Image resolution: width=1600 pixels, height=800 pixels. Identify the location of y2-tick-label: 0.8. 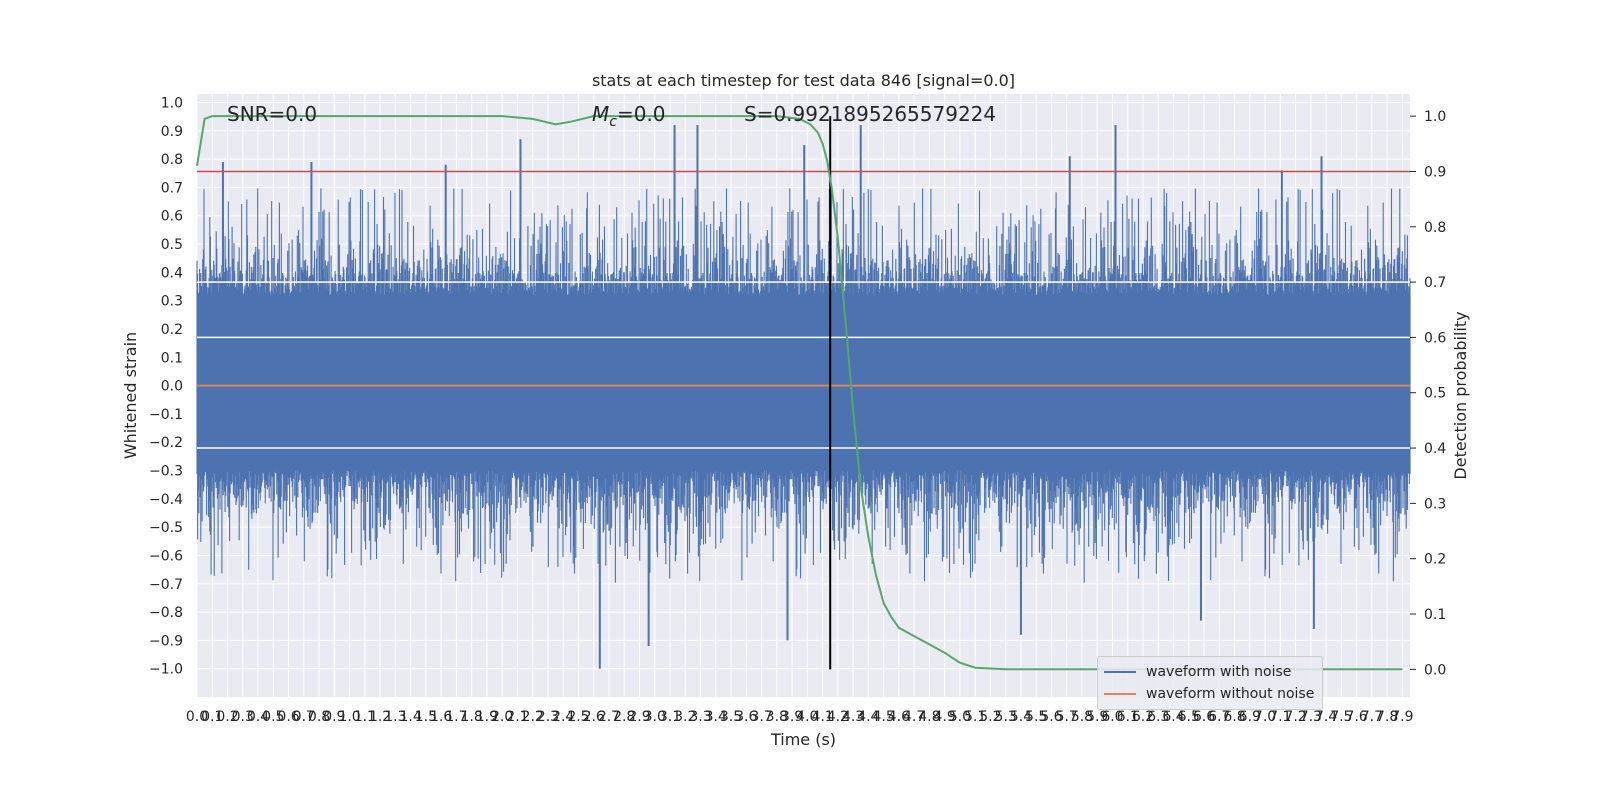
(1435, 228).